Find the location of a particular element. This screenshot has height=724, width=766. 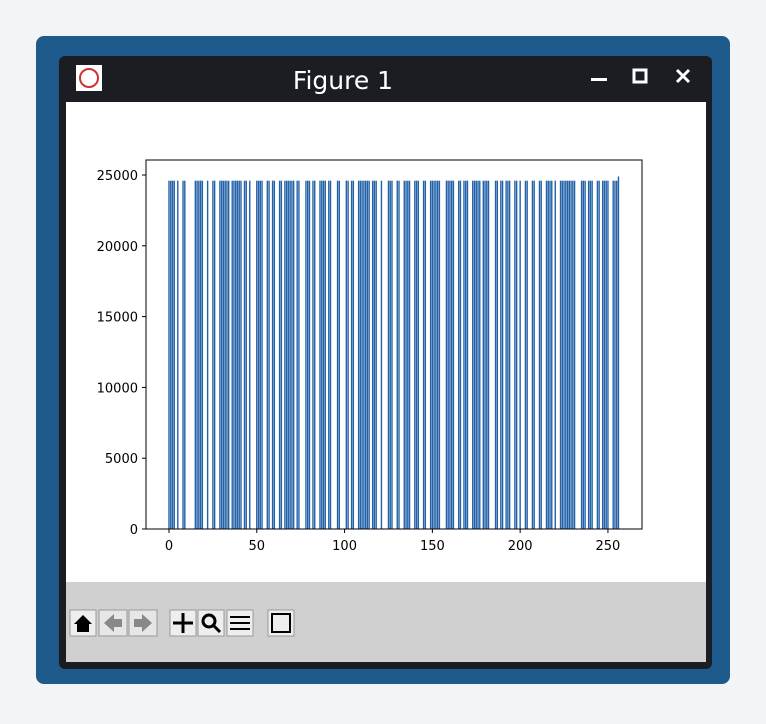

close-button is located at coordinates (683, 76).